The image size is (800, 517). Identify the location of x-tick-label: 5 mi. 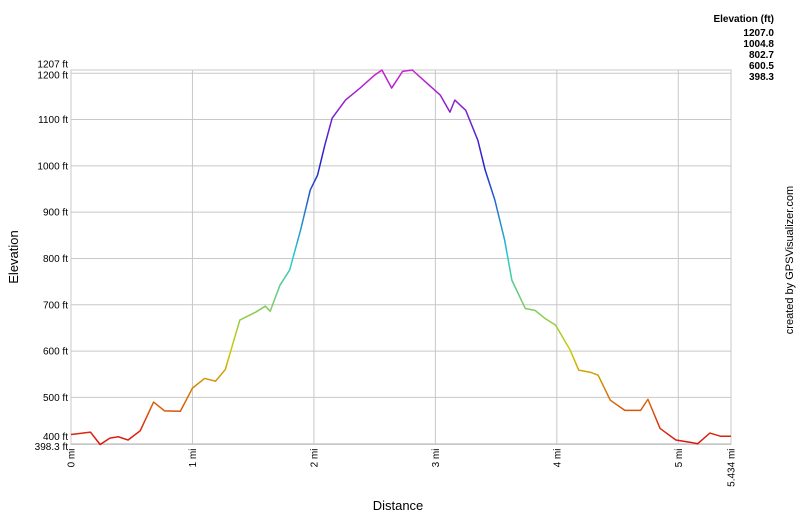
(679, 458).